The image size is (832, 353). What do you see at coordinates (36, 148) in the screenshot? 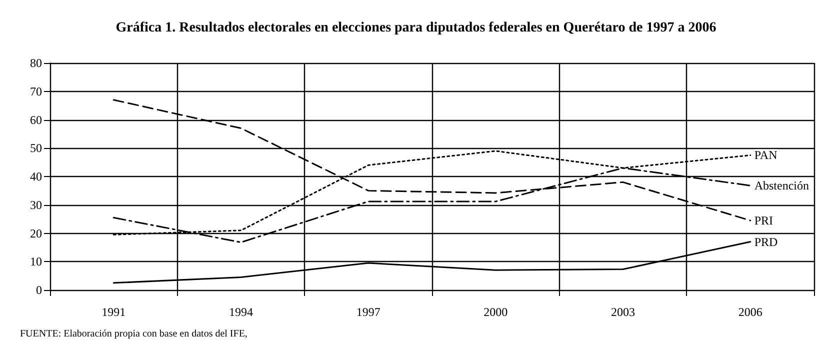
I see `y-tick-label: 50` at bounding box center [36, 148].